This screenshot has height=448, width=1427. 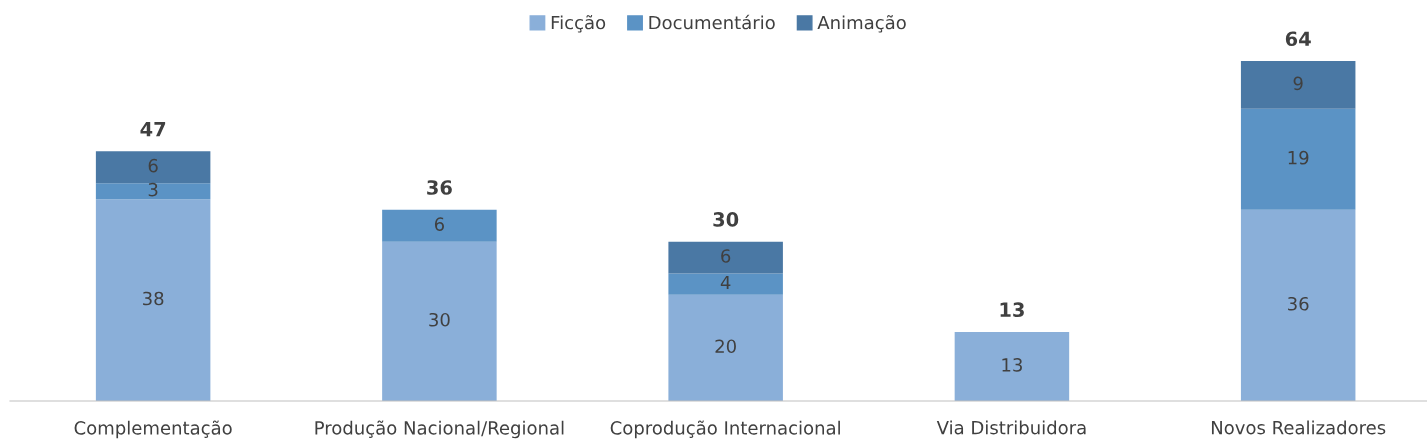 I want to click on data-label: 9, so click(x=1298, y=83).